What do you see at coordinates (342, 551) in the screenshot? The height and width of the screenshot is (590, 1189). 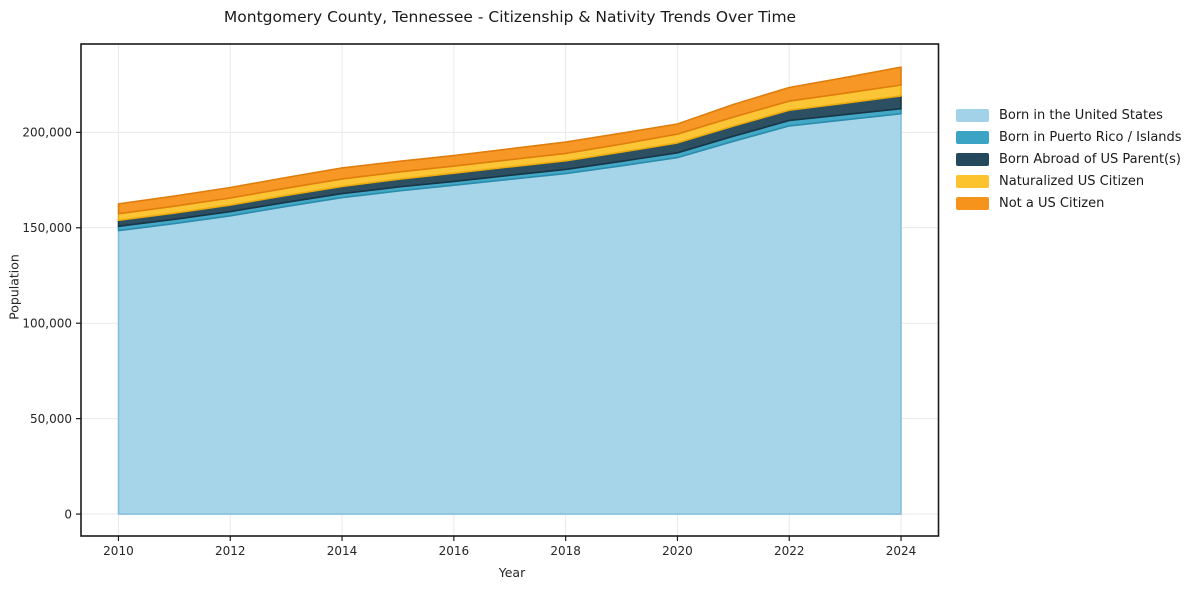 I see `x-tick-label: 2014` at bounding box center [342, 551].